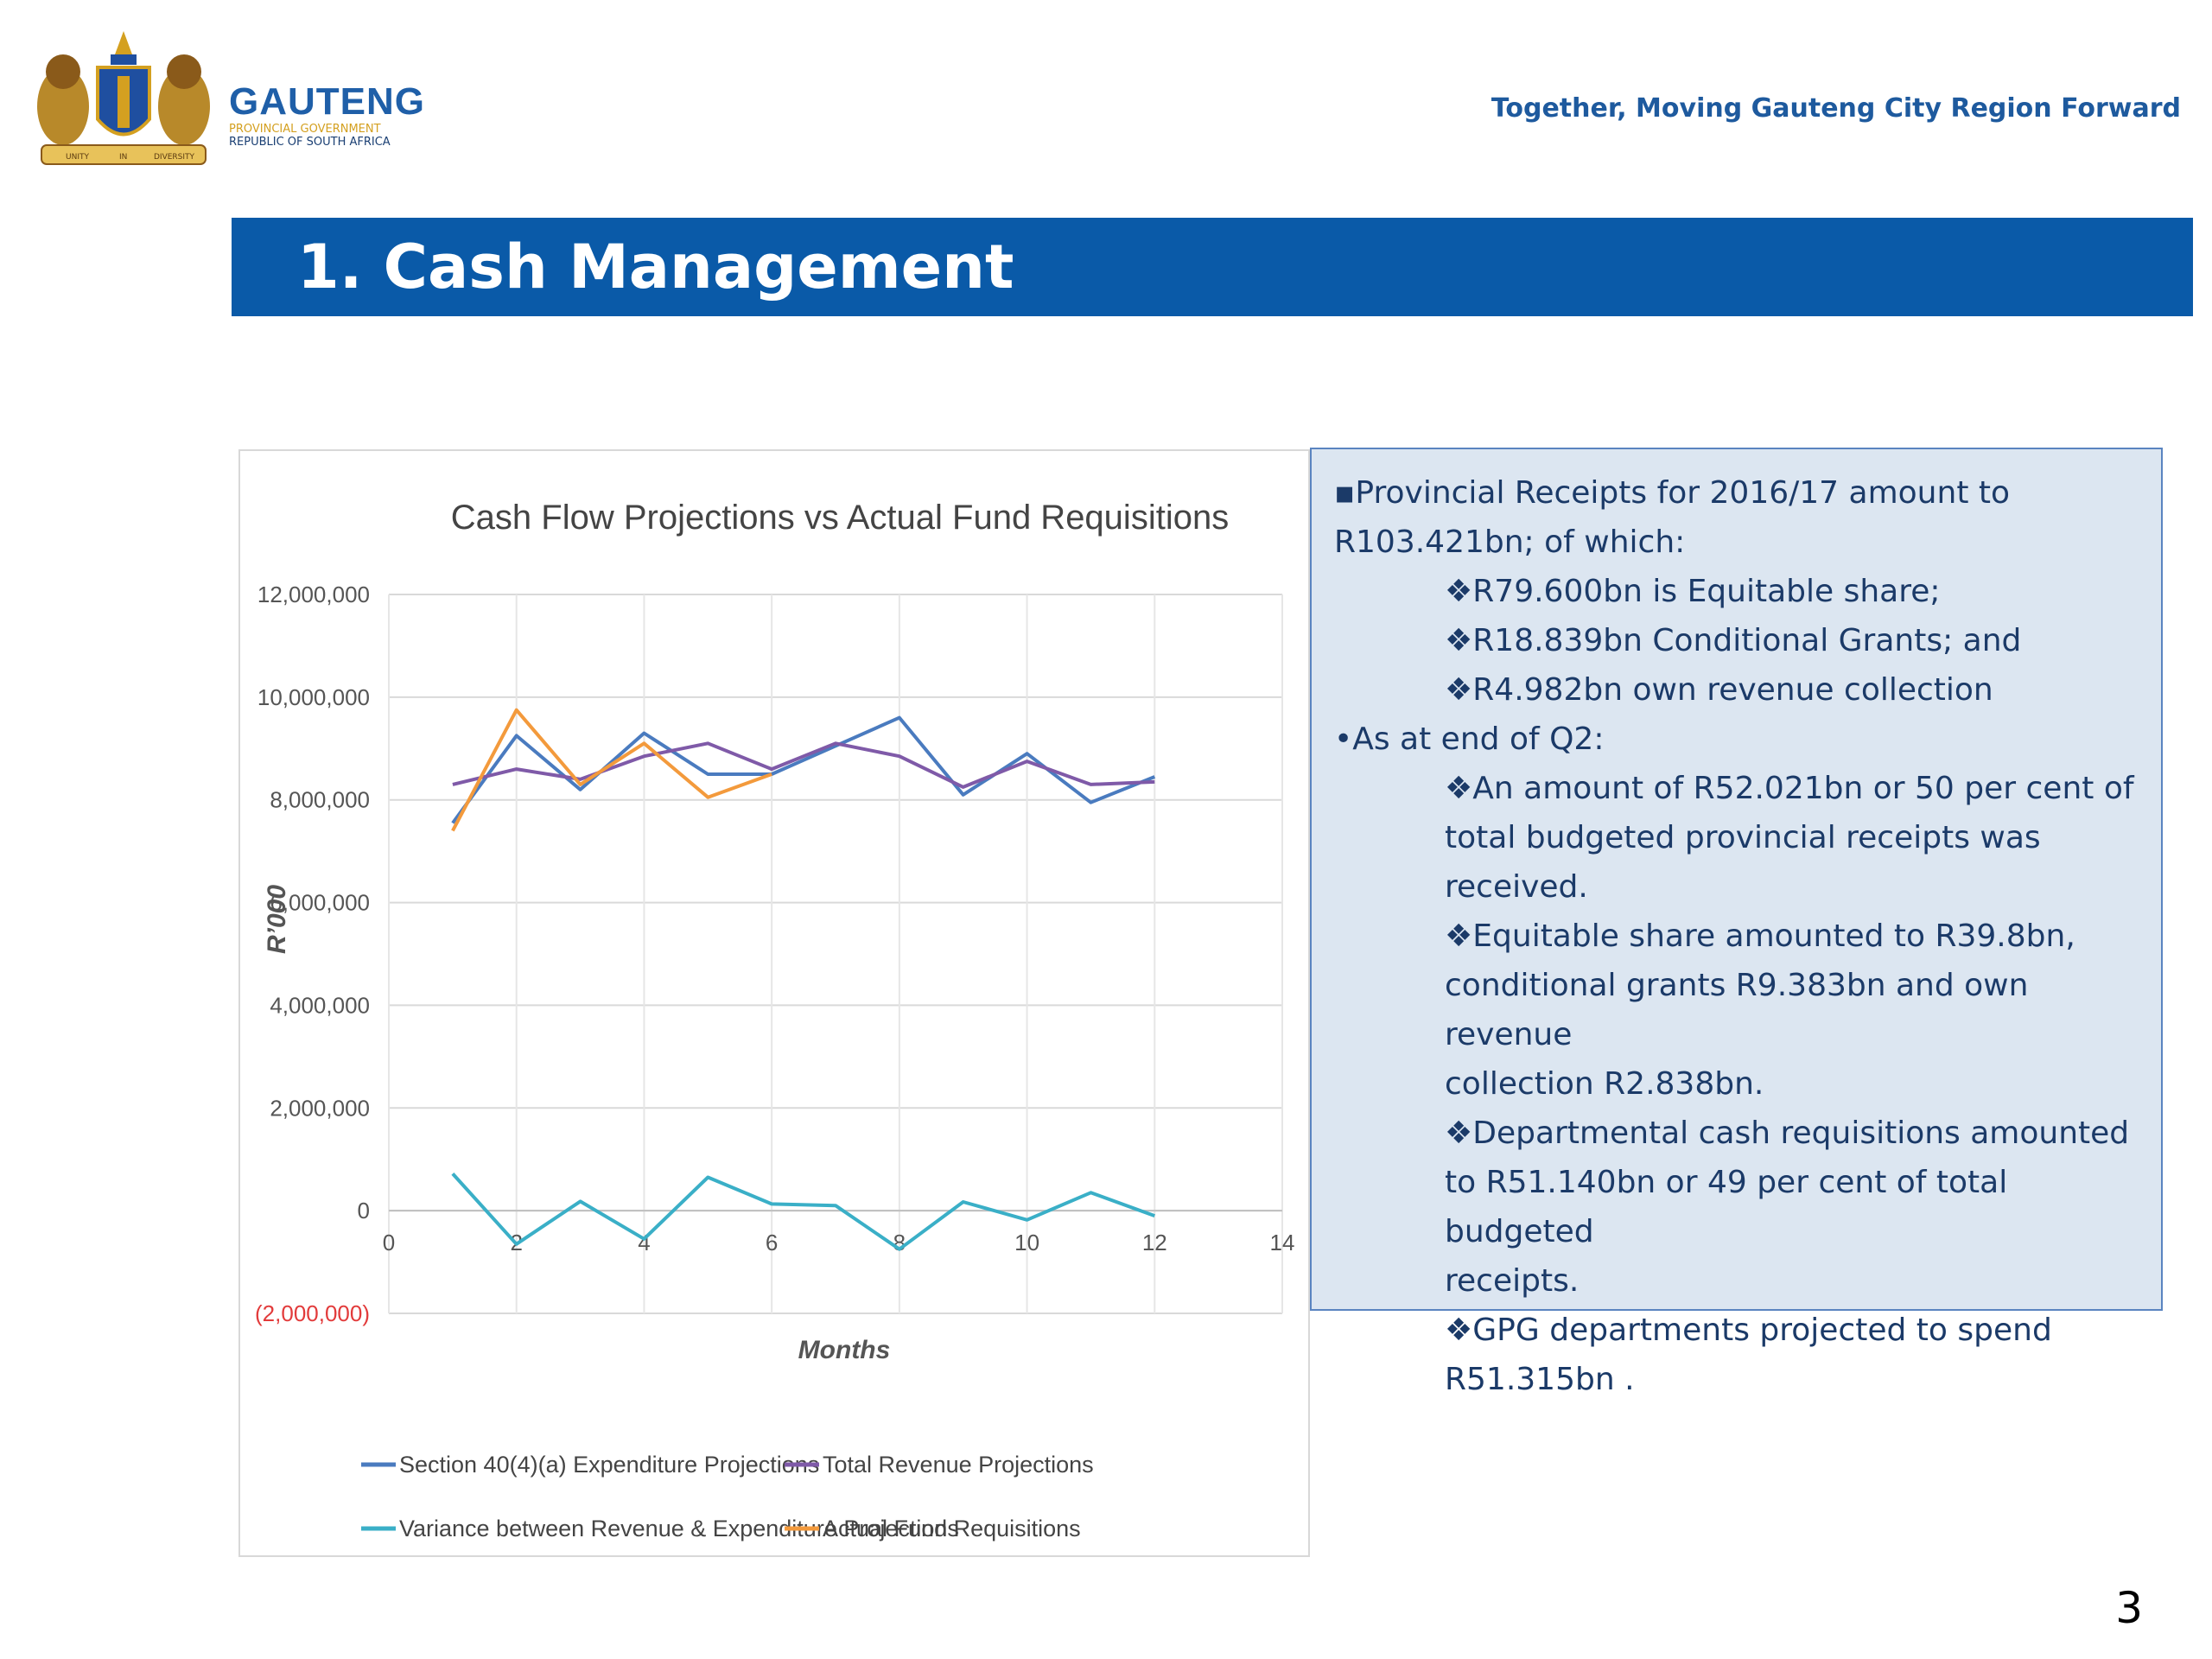  I want to click on legend-label: Actual Fund Requisitions, so click(952, 1528).